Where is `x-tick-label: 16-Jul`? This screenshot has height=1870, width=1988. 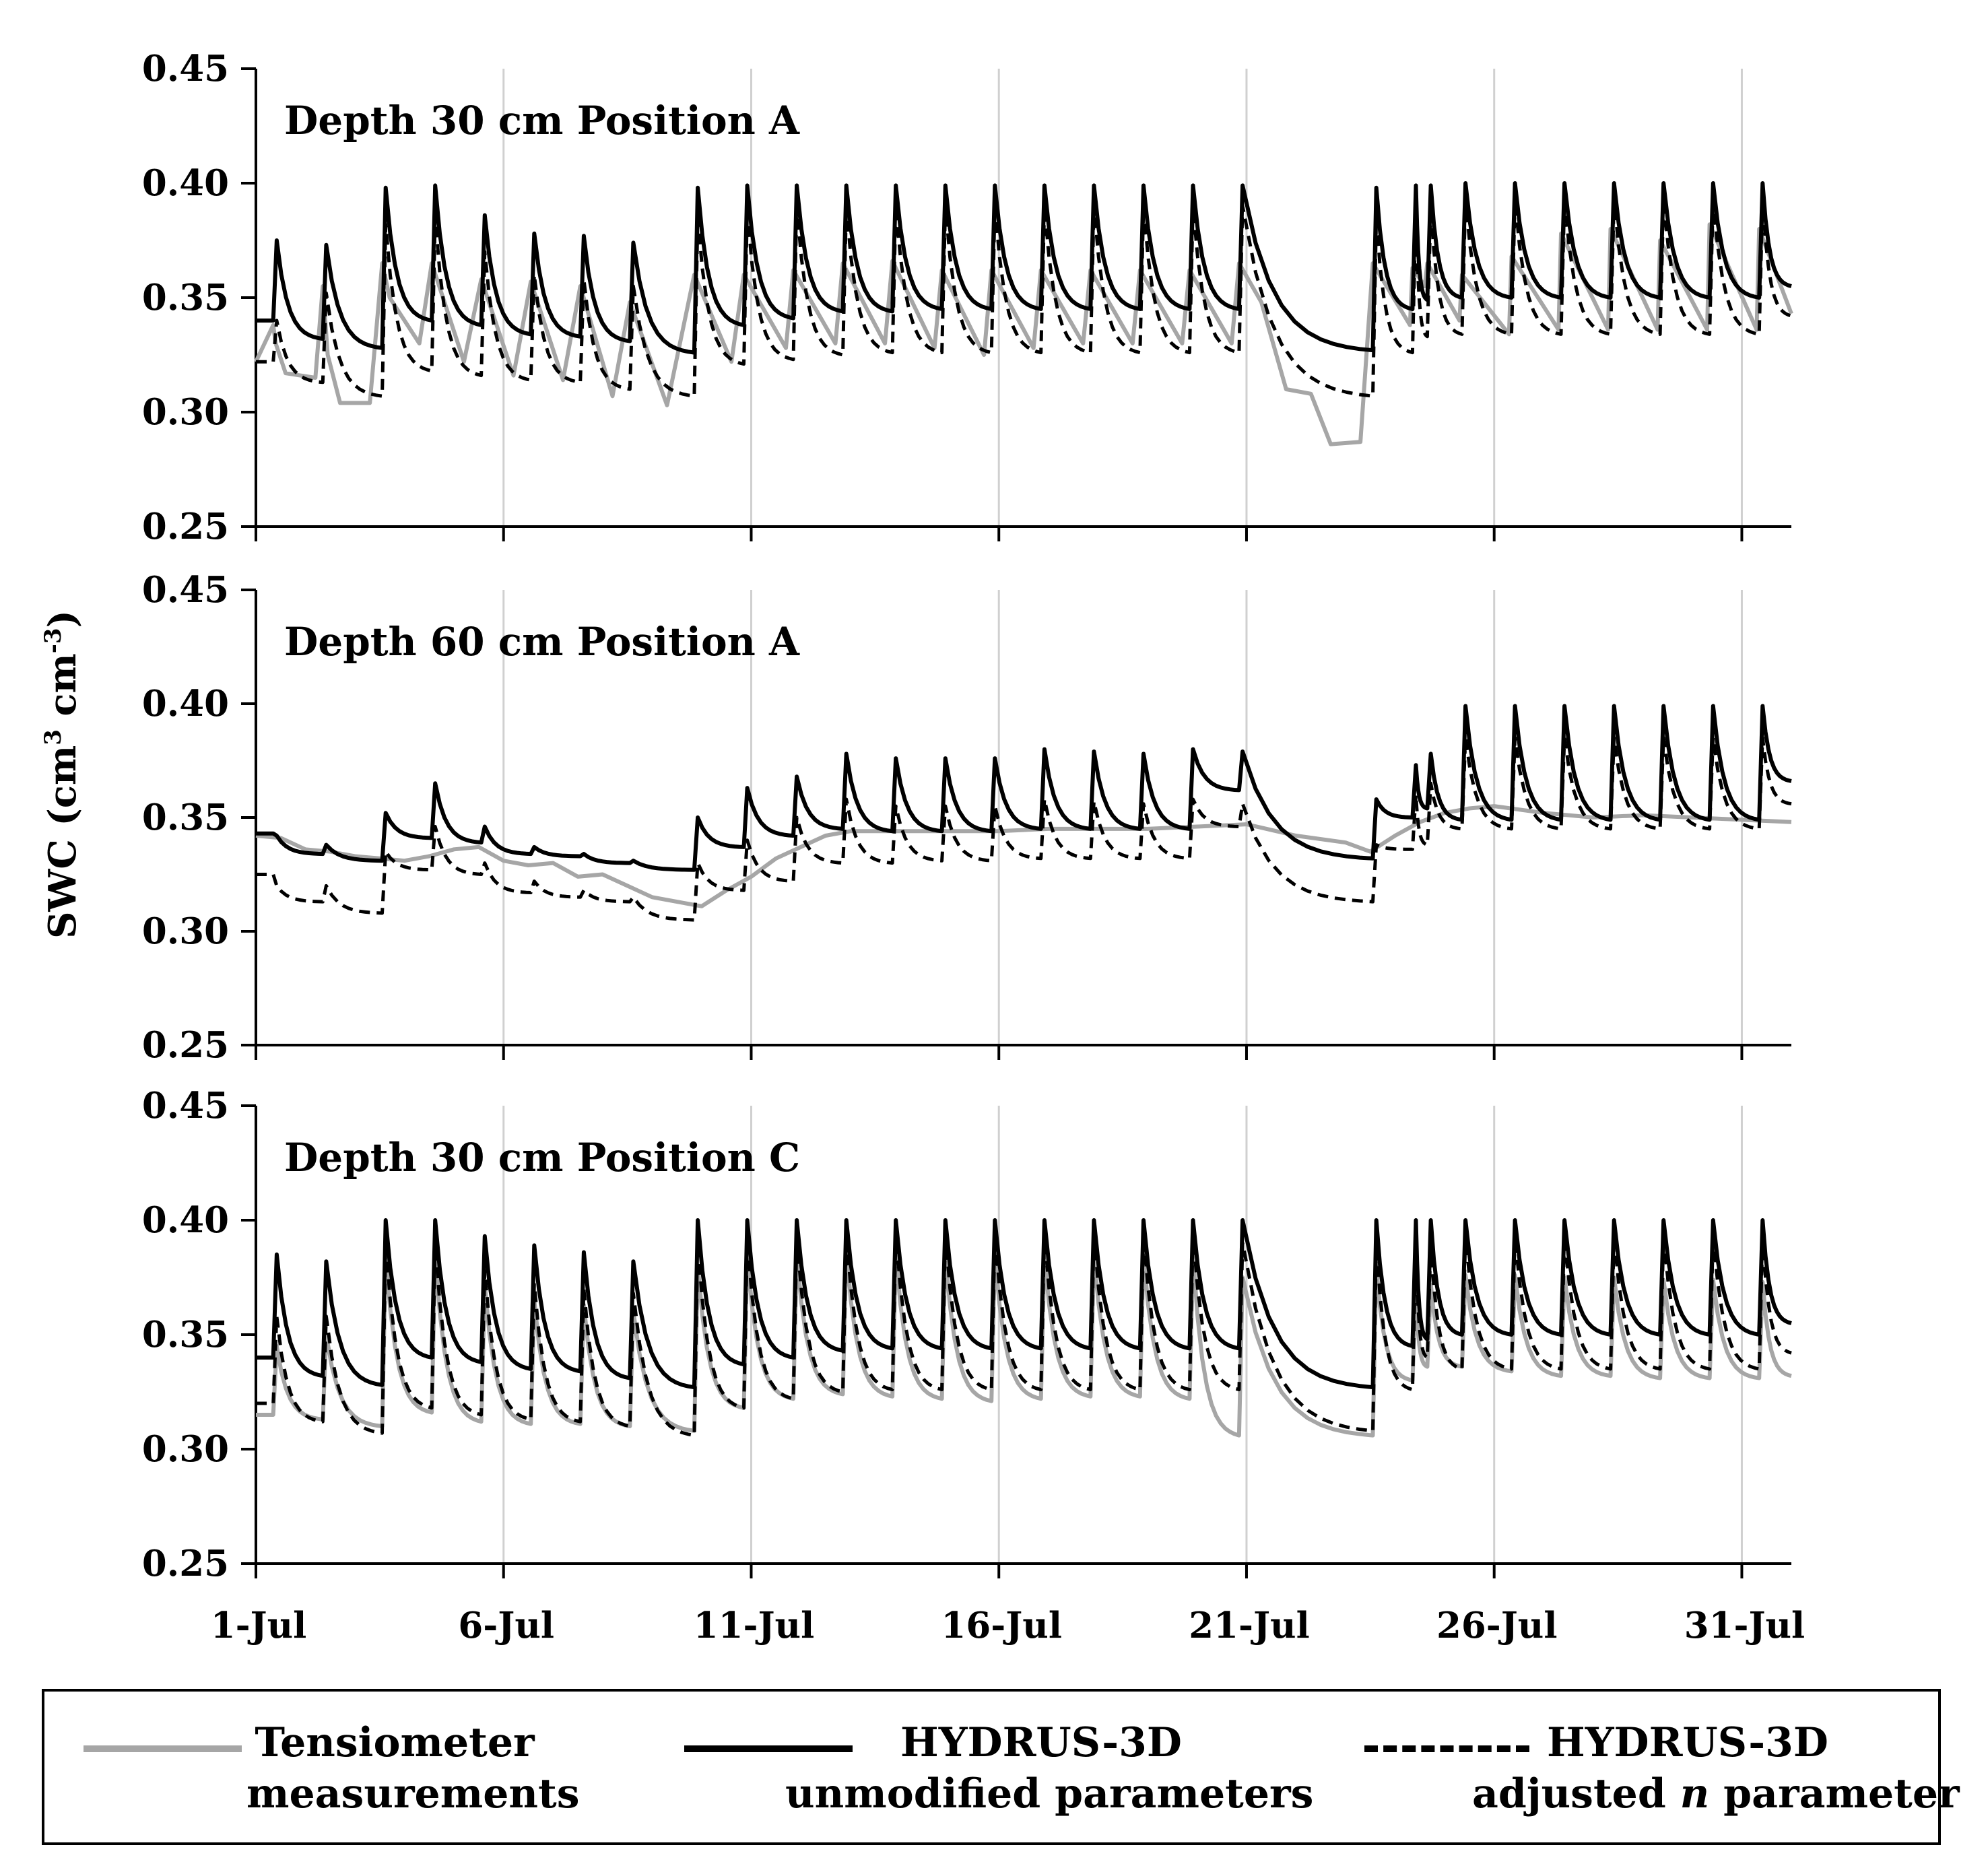 x-tick-label: 16-Jul is located at coordinates (1002, 1626).